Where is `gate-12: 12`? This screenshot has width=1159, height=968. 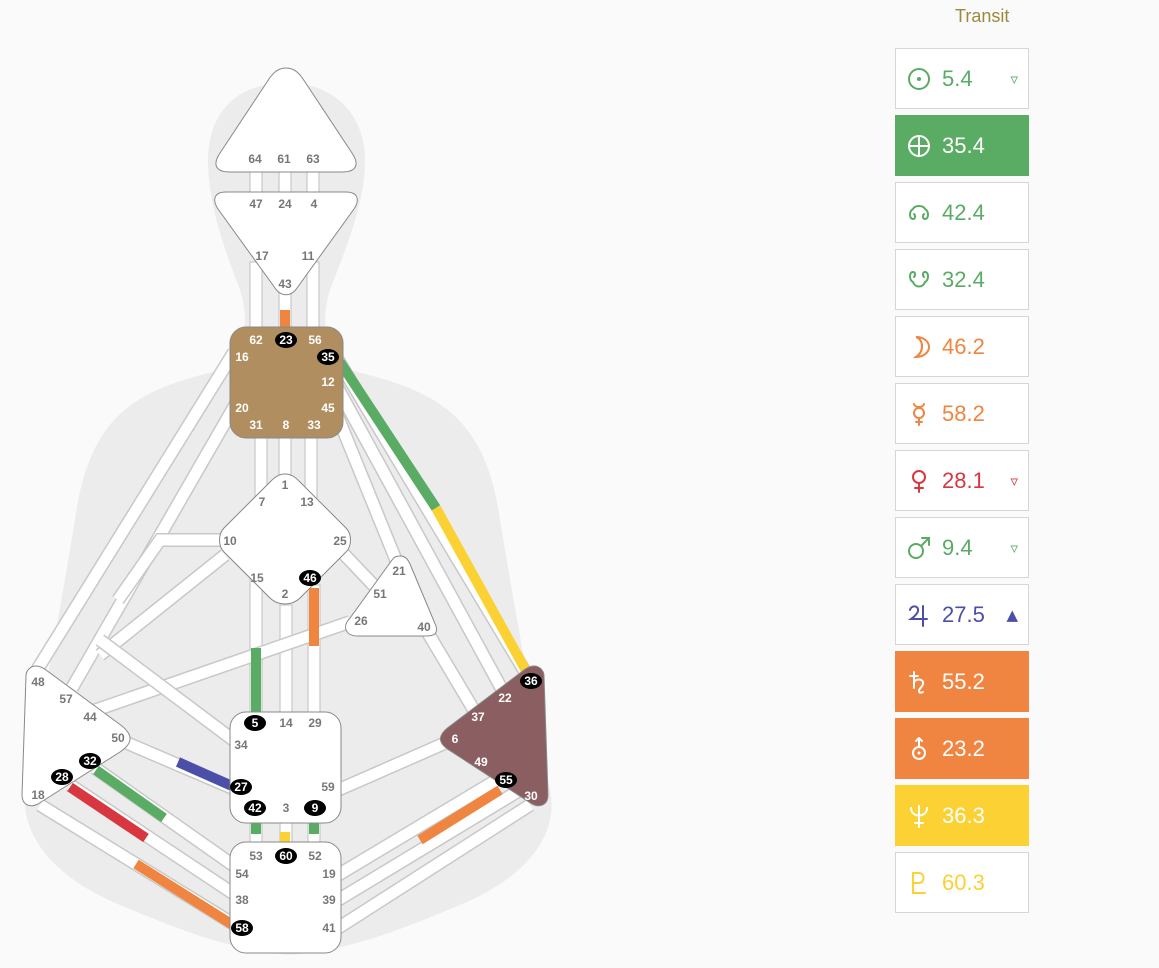
gate-12: 12 is located at coordinates (328, 382).